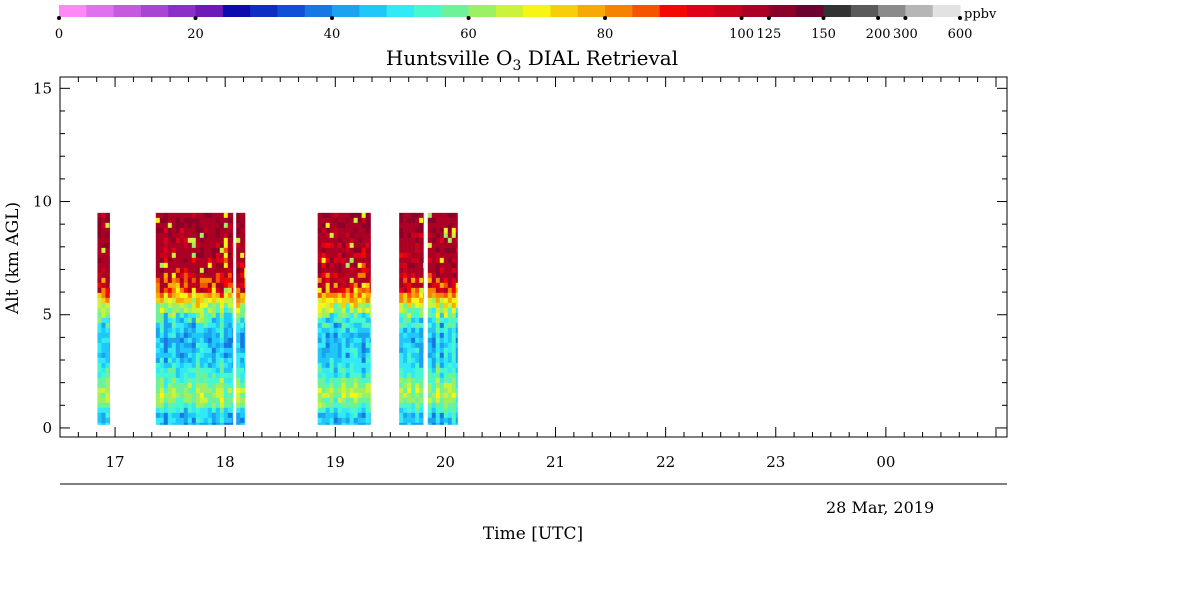 The height and width of the screenshot is (600, 1200). Describe the element at coordinates (468, 34) in the screenshot. I see `colorbar-tick-label: 60` at that location.